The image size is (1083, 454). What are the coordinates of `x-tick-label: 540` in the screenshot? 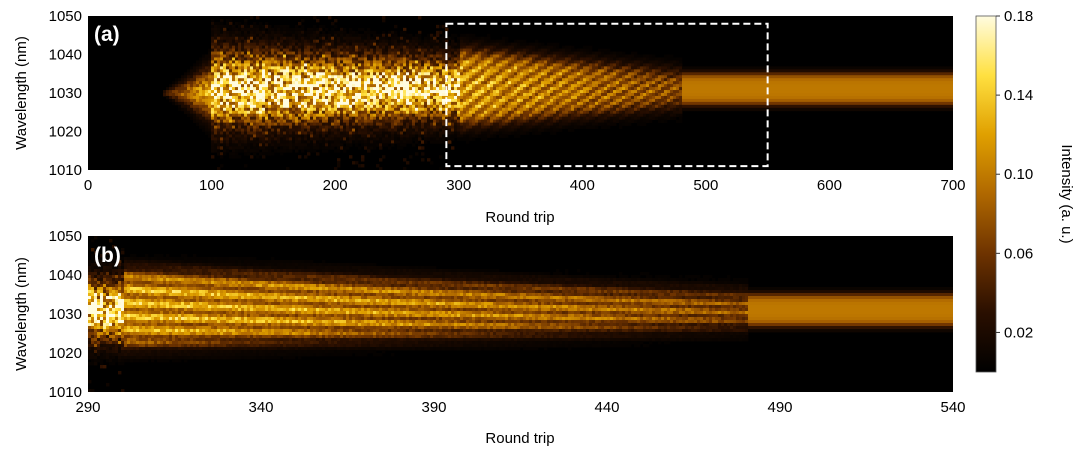 It's located at (952, 407).